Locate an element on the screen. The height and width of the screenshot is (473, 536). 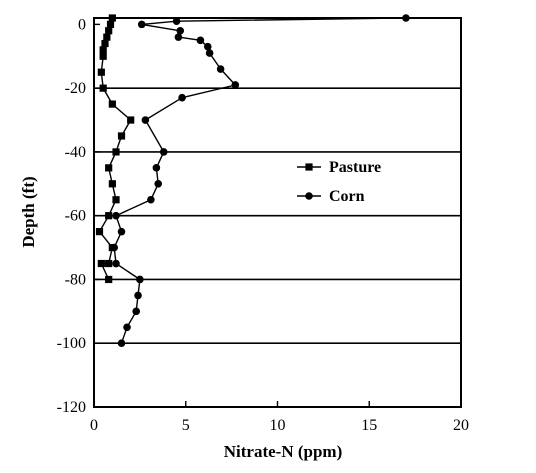
x-tick-label: 15 is located at coordinates (369, 425).